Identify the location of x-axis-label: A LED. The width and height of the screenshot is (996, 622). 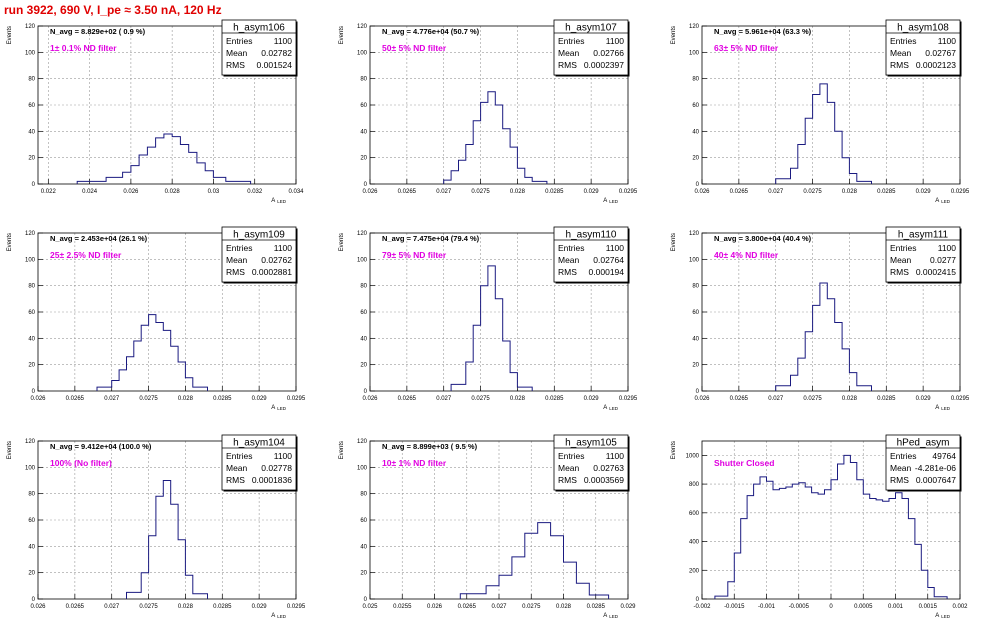
(279, 616).